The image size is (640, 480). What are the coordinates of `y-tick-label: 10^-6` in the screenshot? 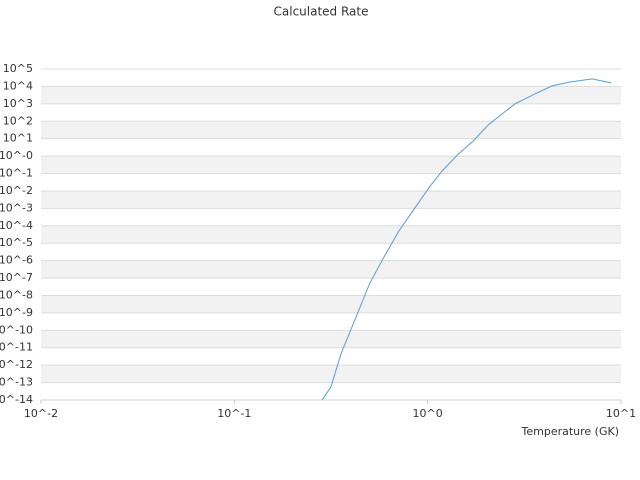 It's located at (16, 260).